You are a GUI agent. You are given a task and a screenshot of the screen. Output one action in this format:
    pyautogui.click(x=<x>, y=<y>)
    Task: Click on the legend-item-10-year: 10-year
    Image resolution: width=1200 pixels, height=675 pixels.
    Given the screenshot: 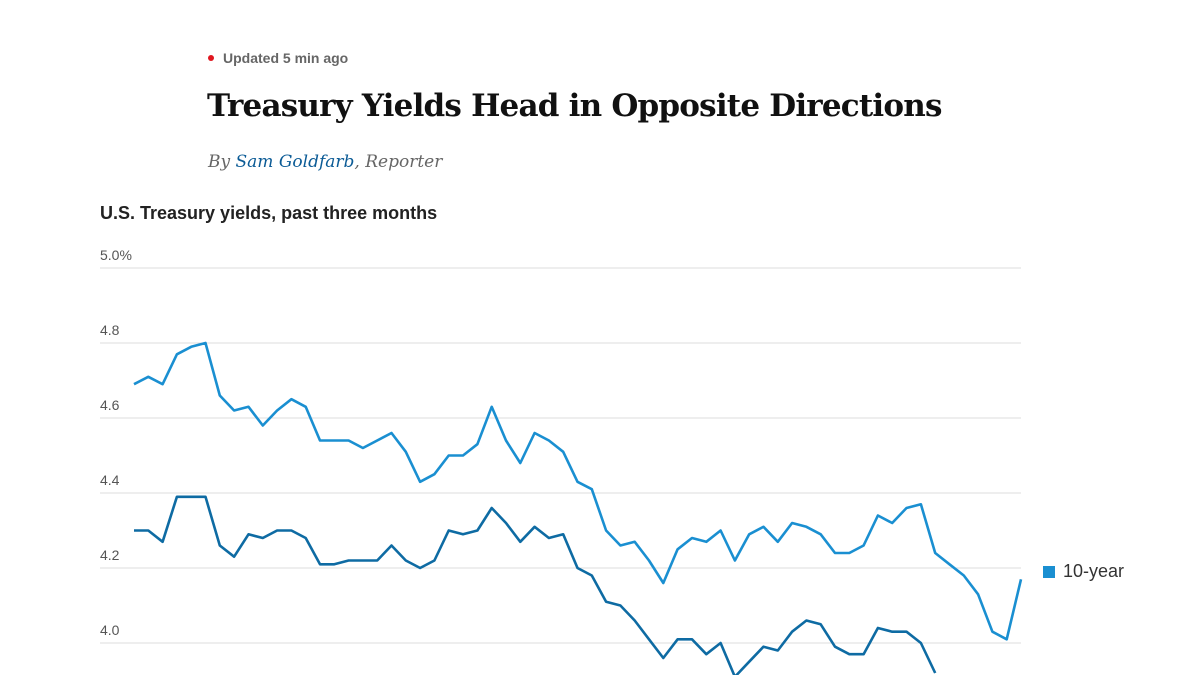 What is the action you would take?
    pyautogui.click(x=1083, y=571)
    